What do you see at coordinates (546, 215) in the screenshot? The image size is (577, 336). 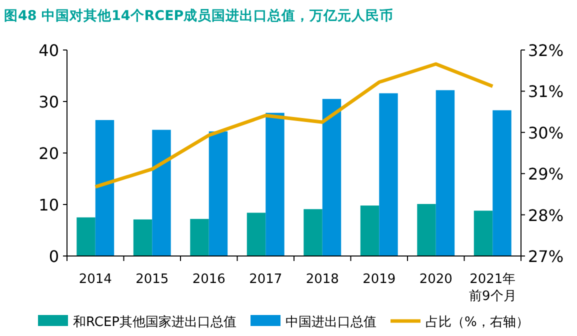 I see `y2-tick-label: 28%` at bounding box center [546, 215].